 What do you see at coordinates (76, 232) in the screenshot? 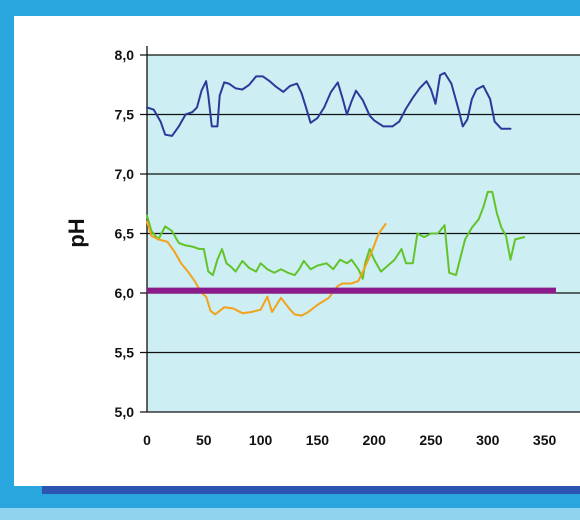
I see `y-axis-label: pH` at bounding box center [76, 232].